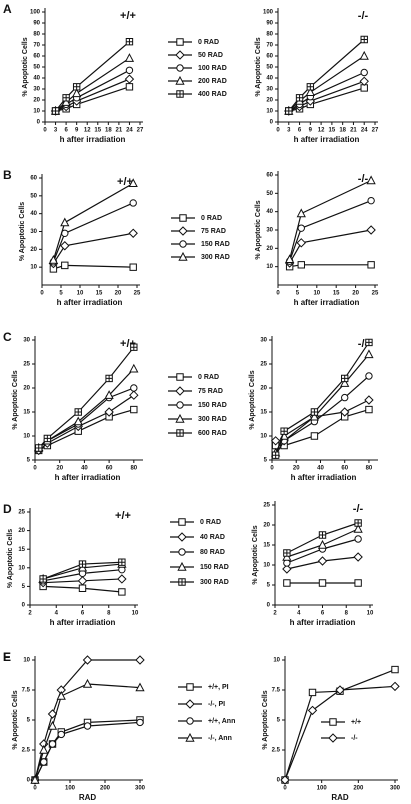 The height and width of the screenshot is (804, 411). I want to click on legend-label: 600 RAD, so click(212, 433).